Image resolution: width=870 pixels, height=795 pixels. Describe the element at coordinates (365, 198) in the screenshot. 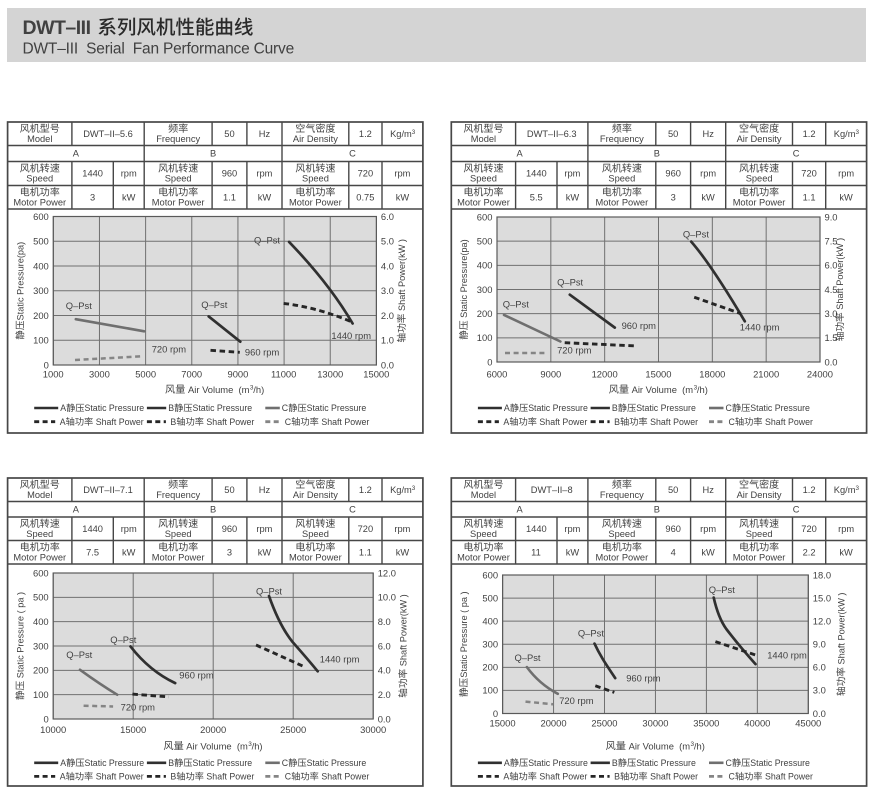

I see `svg-text: 0.75` at that location.